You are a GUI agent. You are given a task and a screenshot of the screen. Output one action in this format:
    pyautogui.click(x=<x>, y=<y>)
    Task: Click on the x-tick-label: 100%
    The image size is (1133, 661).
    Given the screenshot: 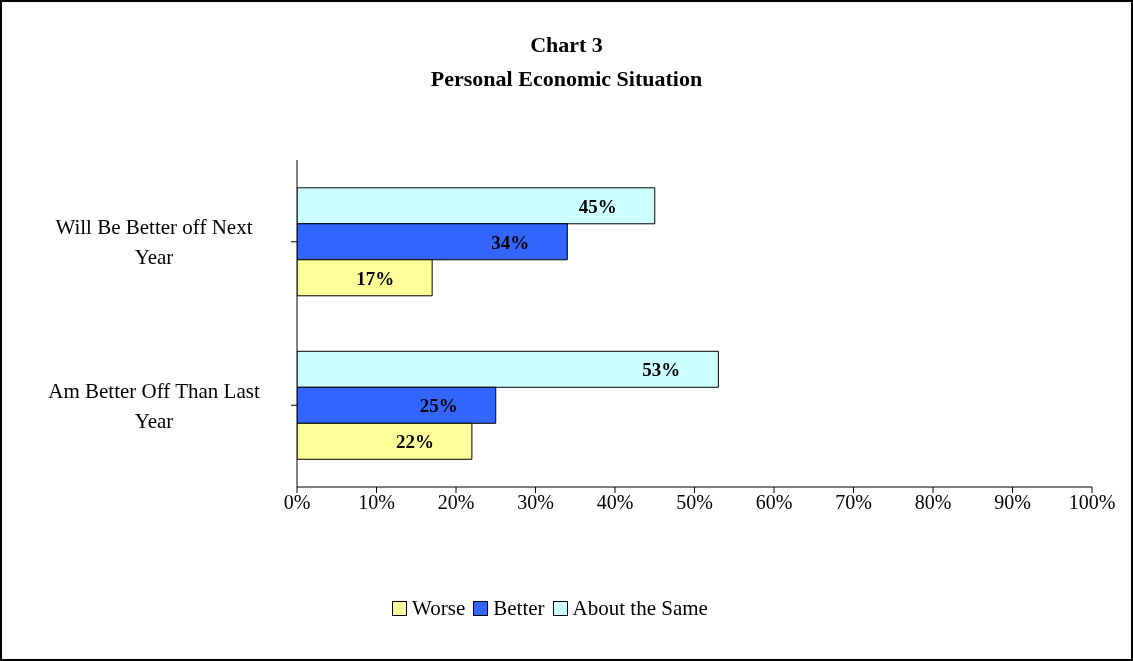 What is the action you would take?
    pyautogui.click(x=1092, y=502)
    